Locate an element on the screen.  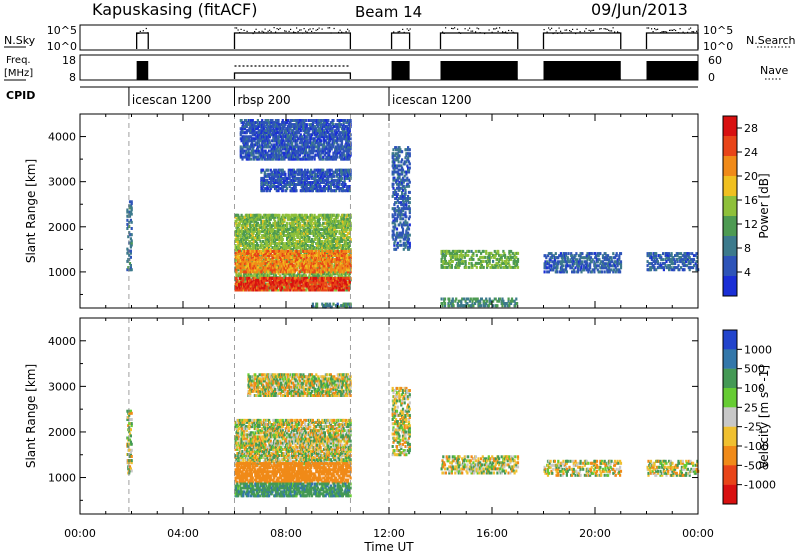
nsky-label: N.Sky is located at coordinates (20, 40).